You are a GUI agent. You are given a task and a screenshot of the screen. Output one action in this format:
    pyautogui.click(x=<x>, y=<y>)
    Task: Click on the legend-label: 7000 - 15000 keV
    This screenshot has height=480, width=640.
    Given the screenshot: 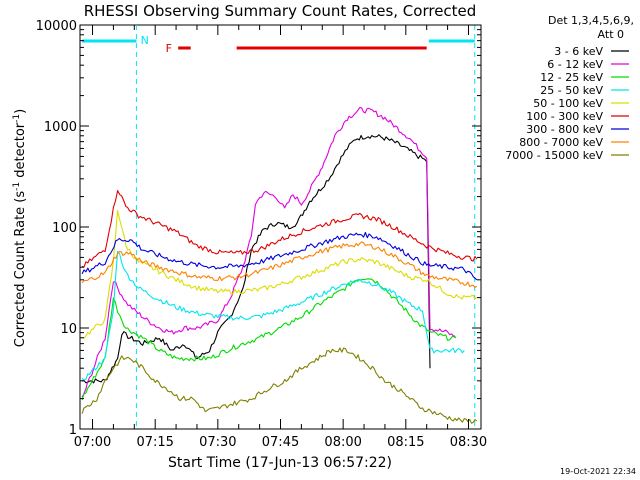 What is the action you would take?
    pyautogui.click(x=554, y=155)
    